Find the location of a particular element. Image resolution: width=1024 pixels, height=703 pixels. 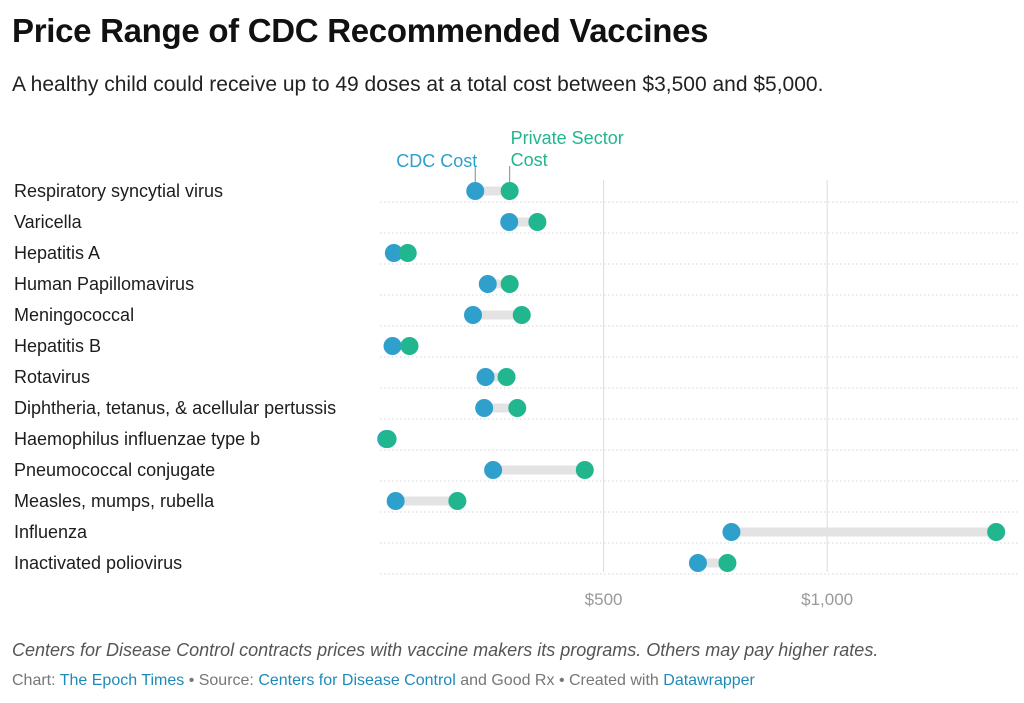

x-tick-label-1000: $1,000 is located at coordinates (827, 599).